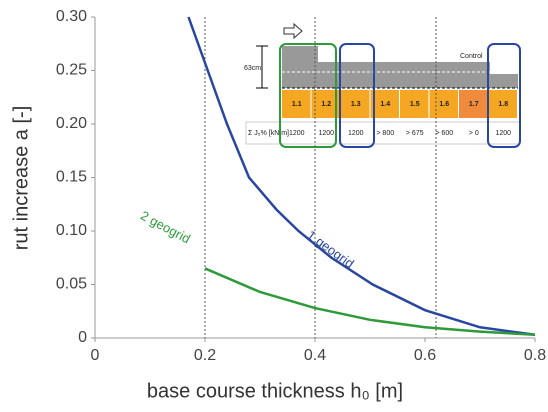  Describe the element at coordinates (330, 249) in the screenshot. I see `series-label: 1 geogrid` at that location.